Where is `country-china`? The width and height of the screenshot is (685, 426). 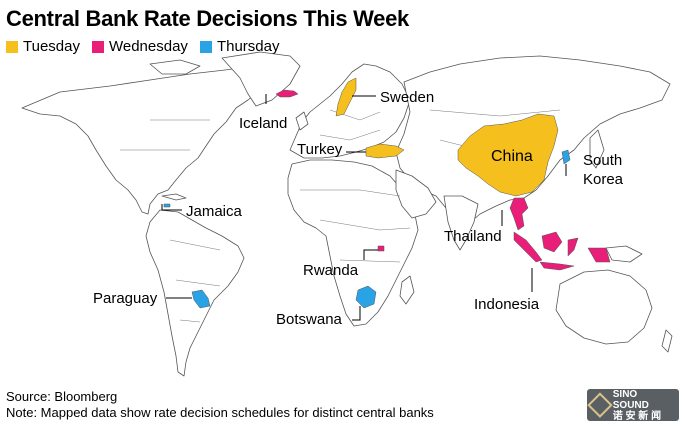 country-china is located at coordinates (508, 155).